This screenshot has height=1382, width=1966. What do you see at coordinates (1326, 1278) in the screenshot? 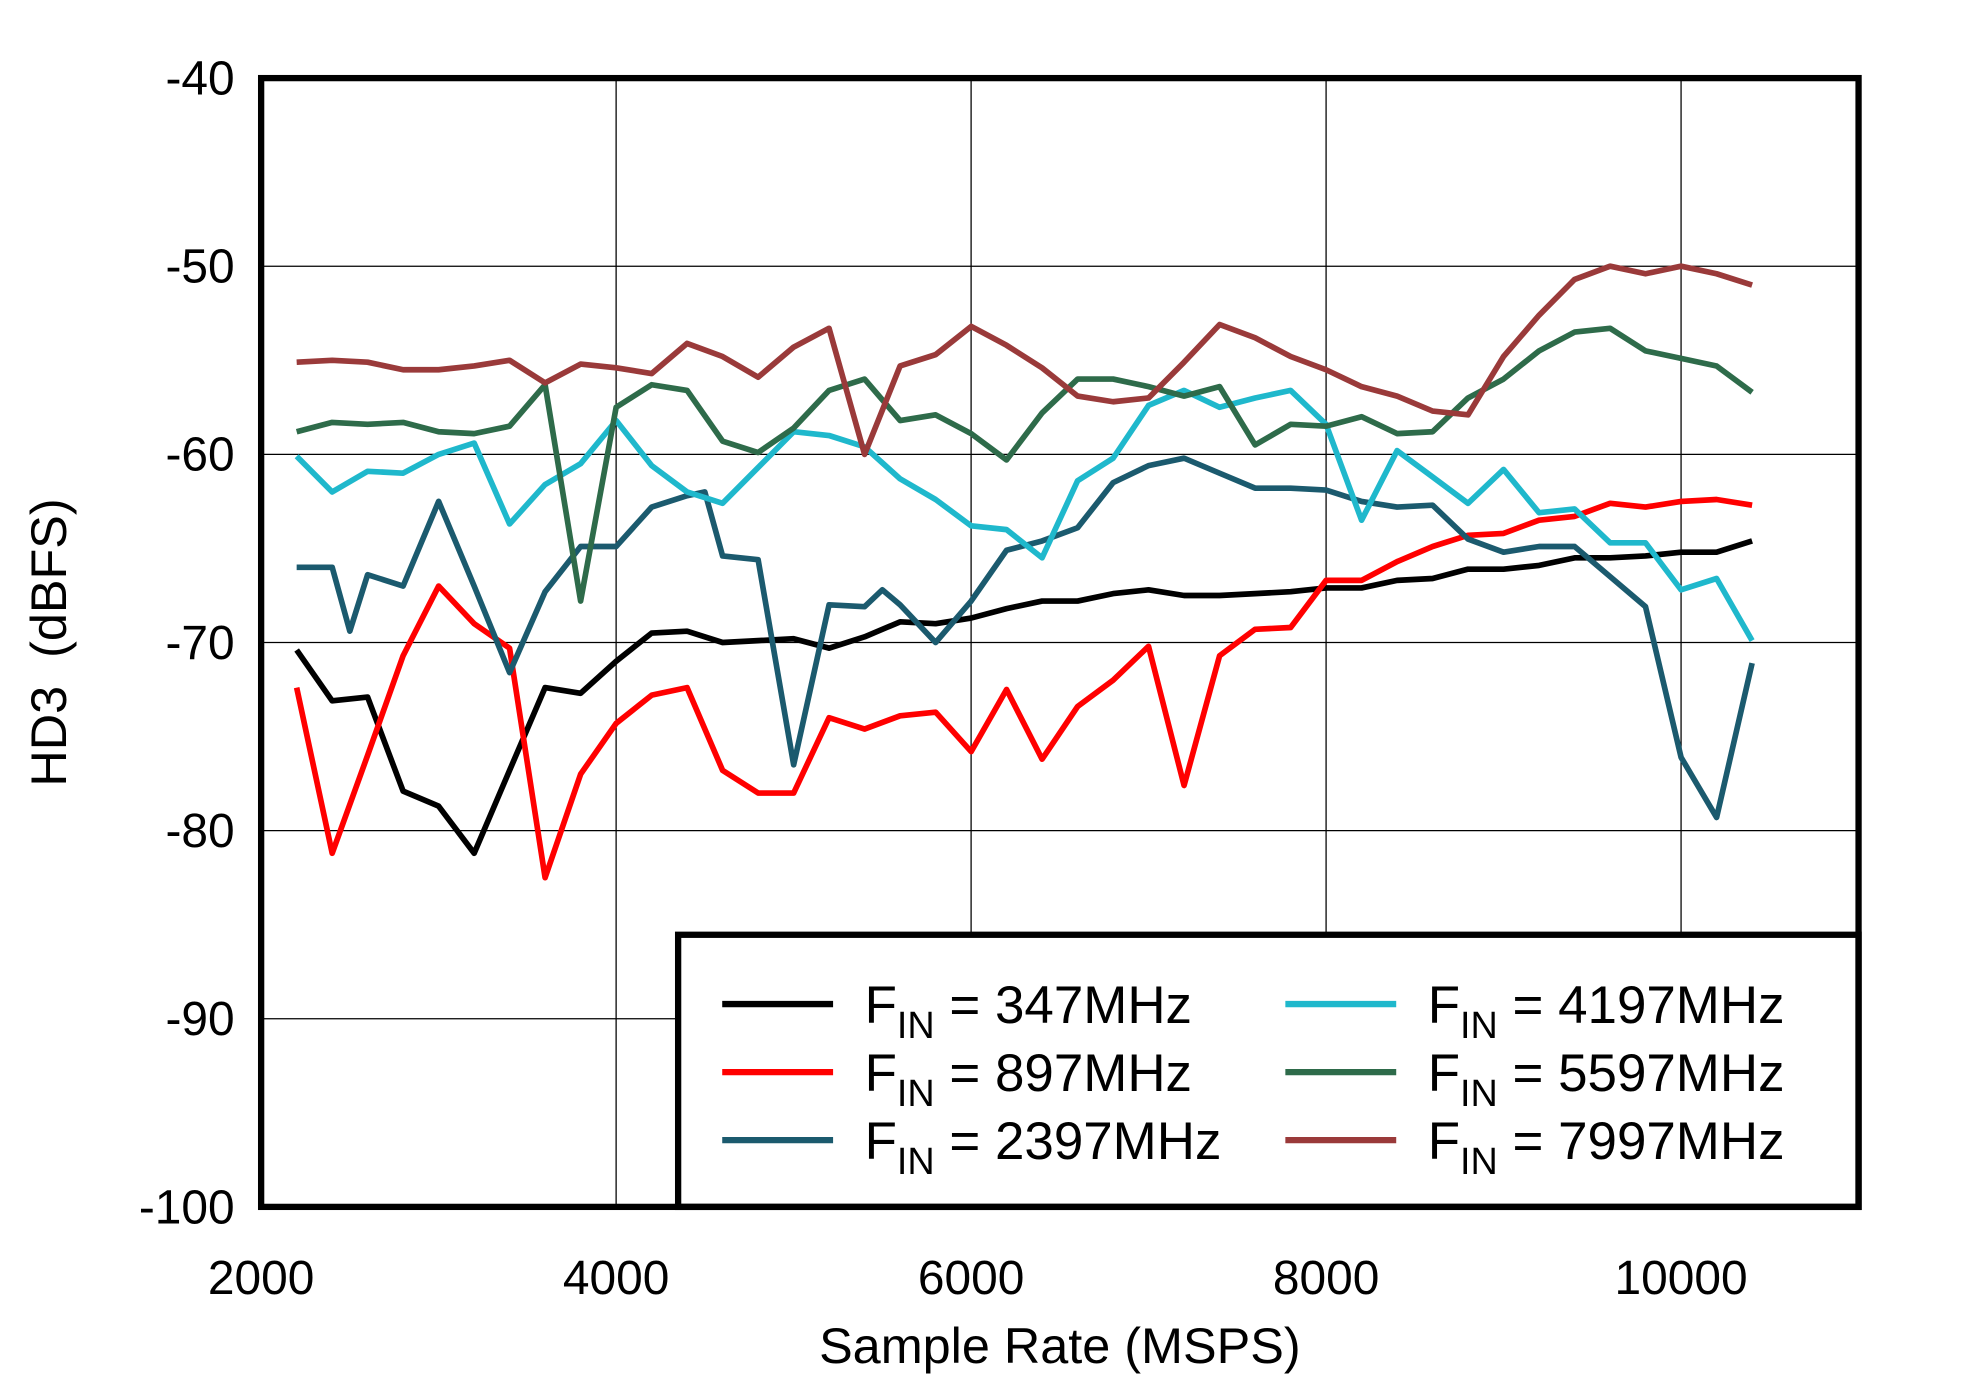
I see `x-tick-label: 8000` at bounding box center [1326, 1278].